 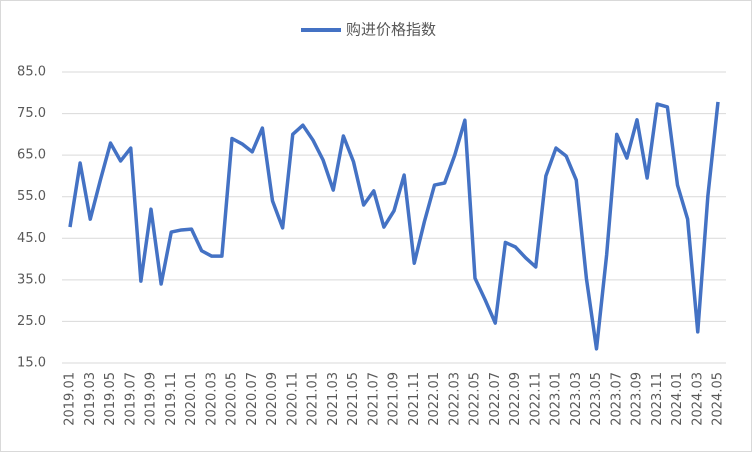 What do you see at coordinates (31, 363) in the screenshot?
I see `y-tick-label: 15.0` at bounding box center [31, 363].